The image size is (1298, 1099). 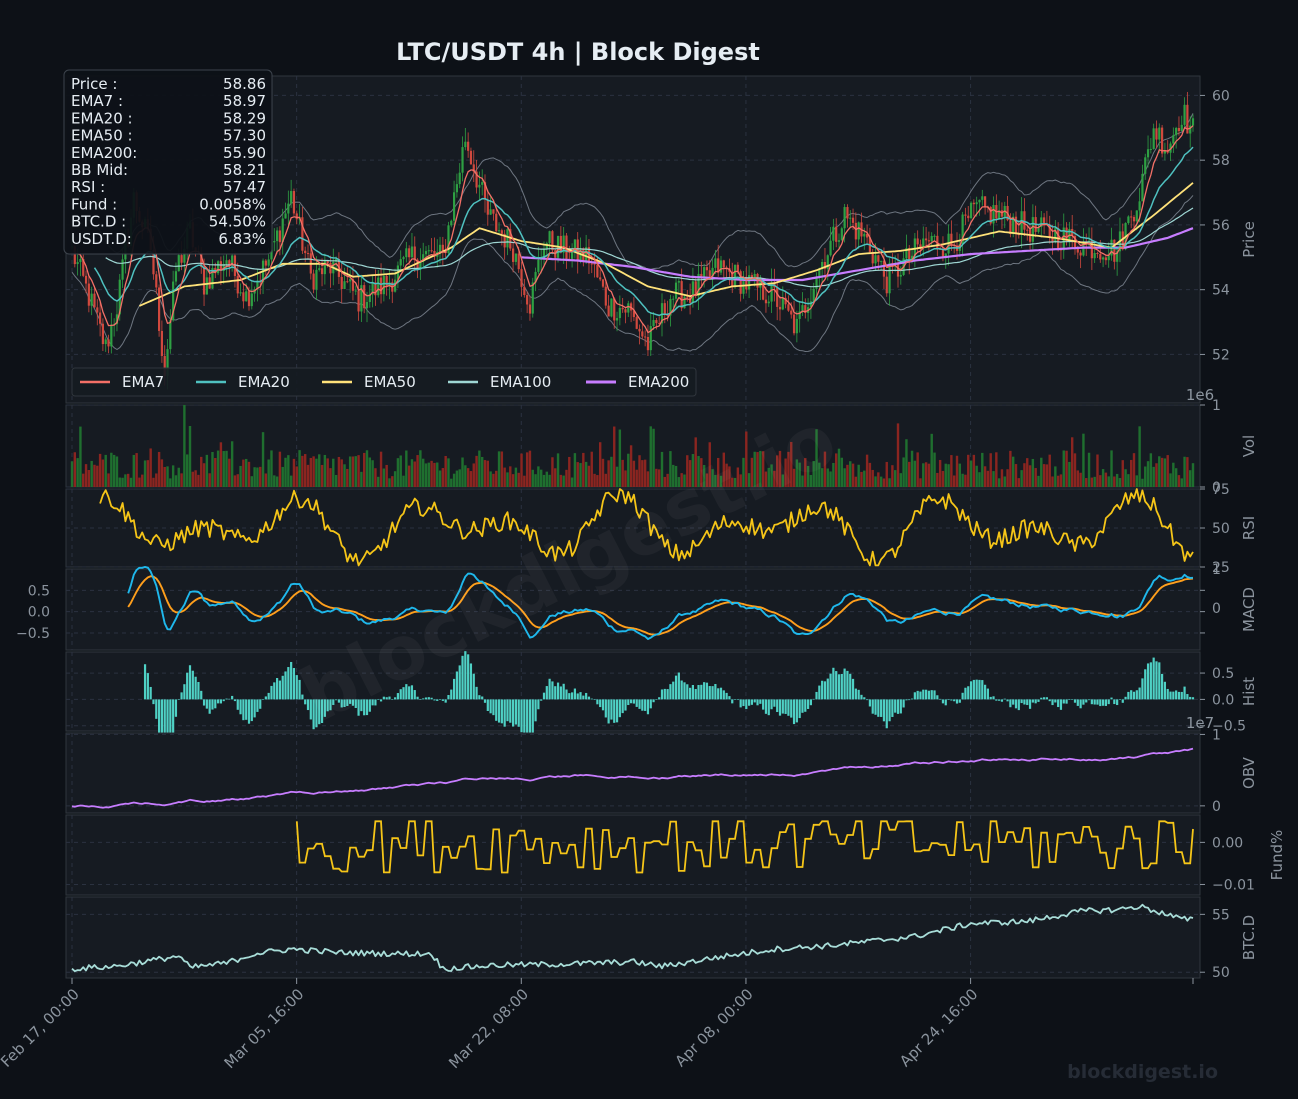 What do you see at coordinates (633, 609) in the screenshot?
I see `panel-frame-macd` at bounding box center [633, 609].